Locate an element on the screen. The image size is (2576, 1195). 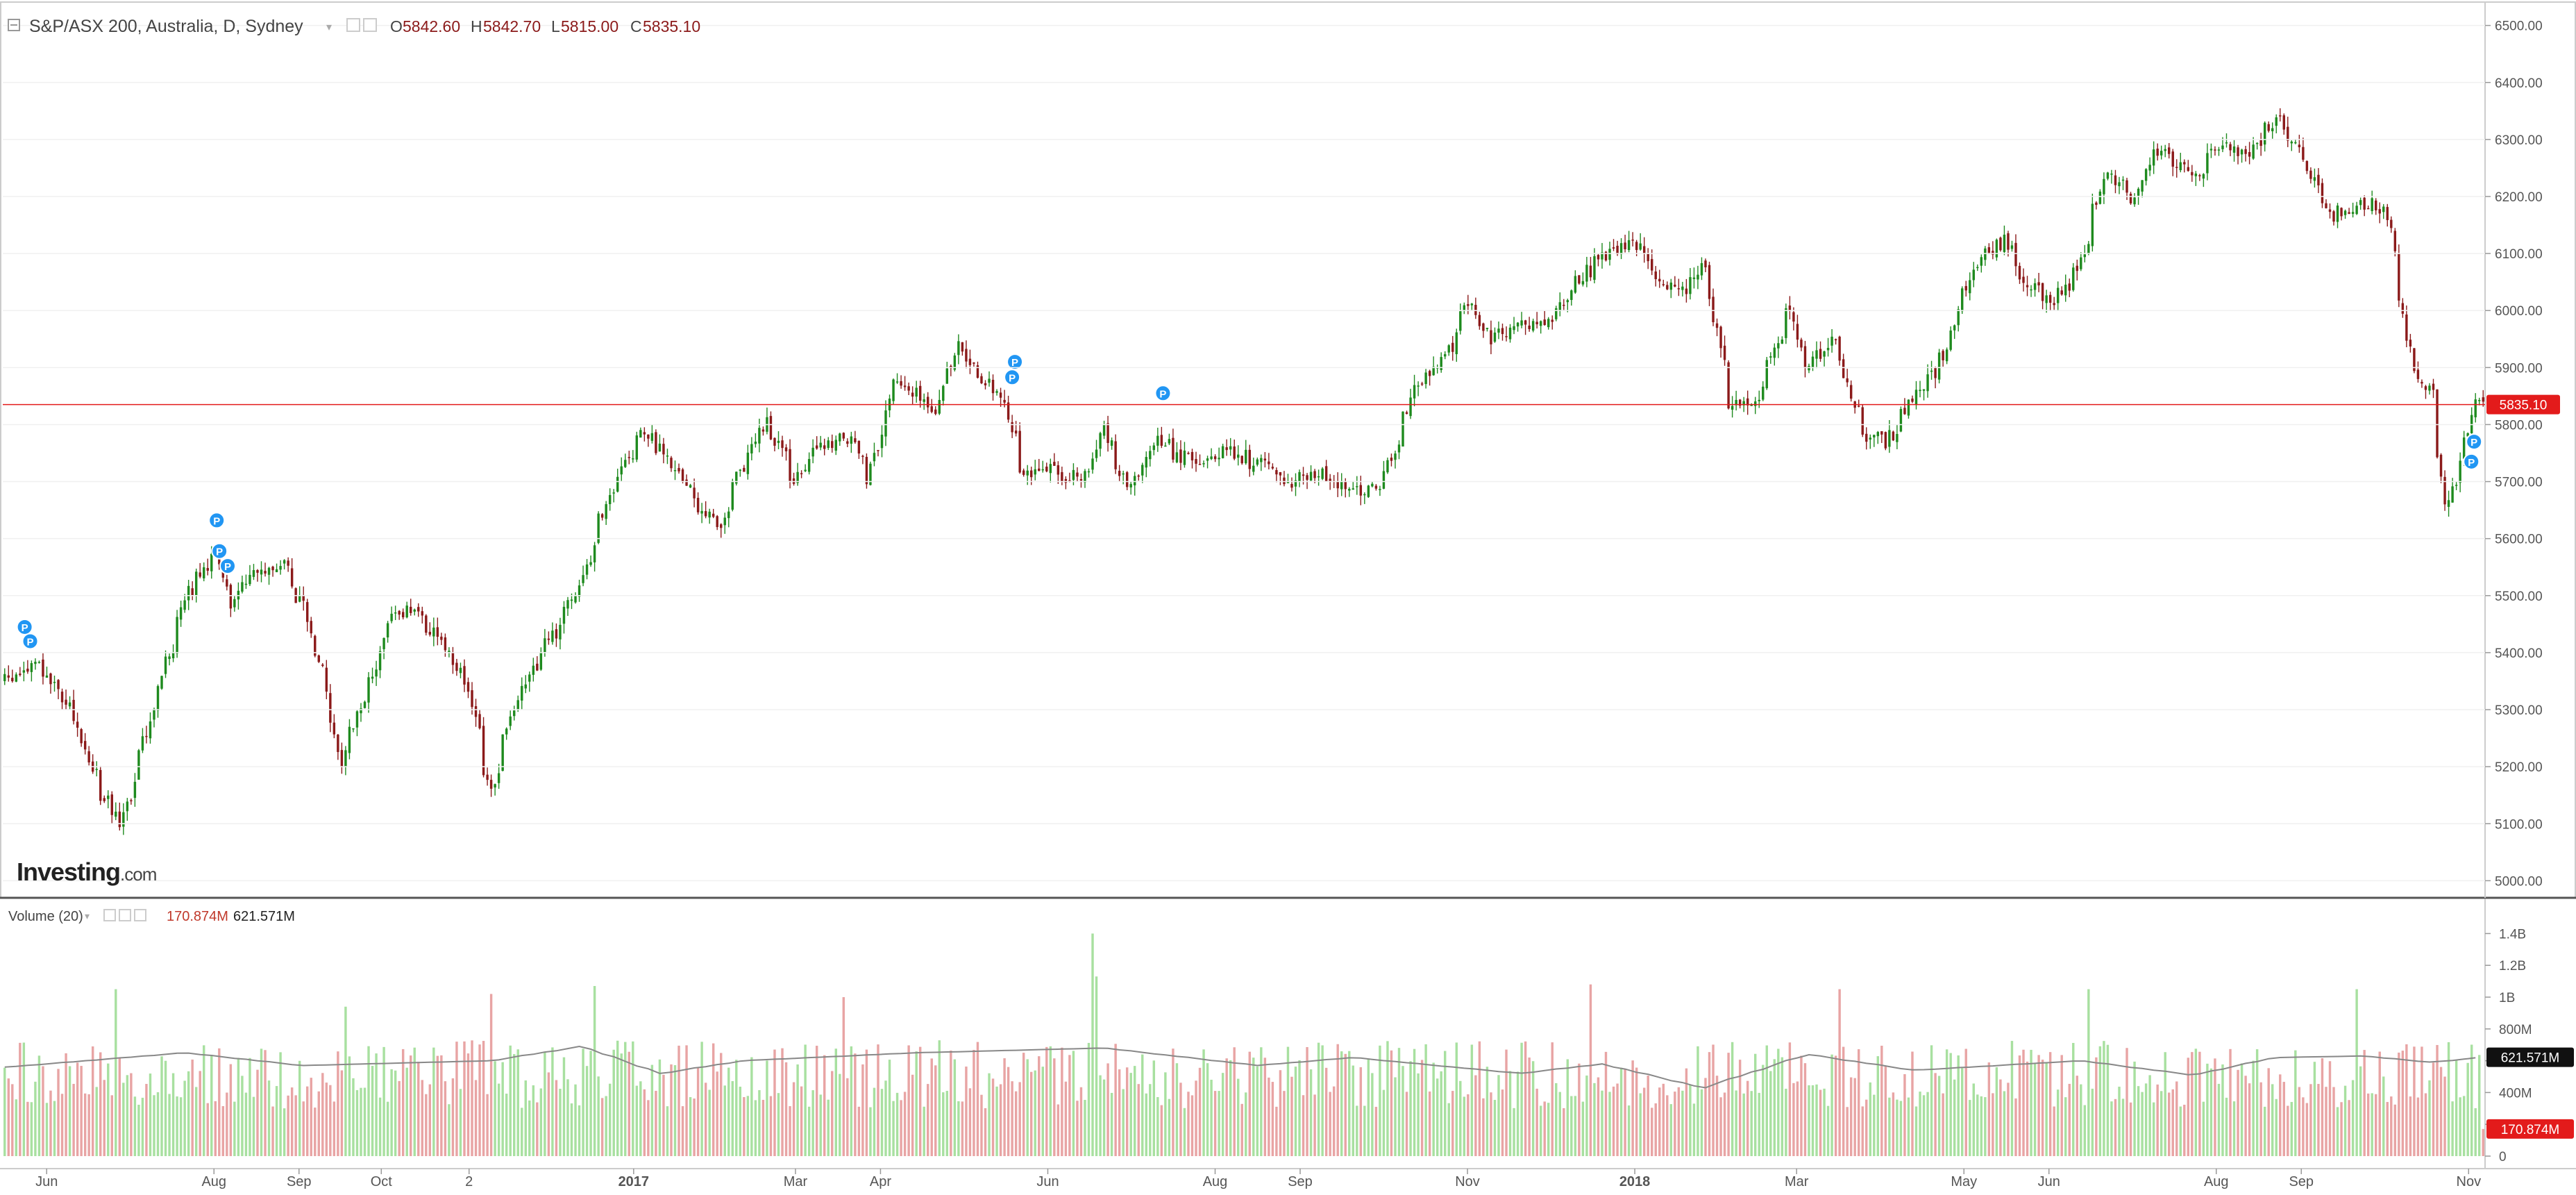
volume-close-icon is located at coordinates (140, 915).